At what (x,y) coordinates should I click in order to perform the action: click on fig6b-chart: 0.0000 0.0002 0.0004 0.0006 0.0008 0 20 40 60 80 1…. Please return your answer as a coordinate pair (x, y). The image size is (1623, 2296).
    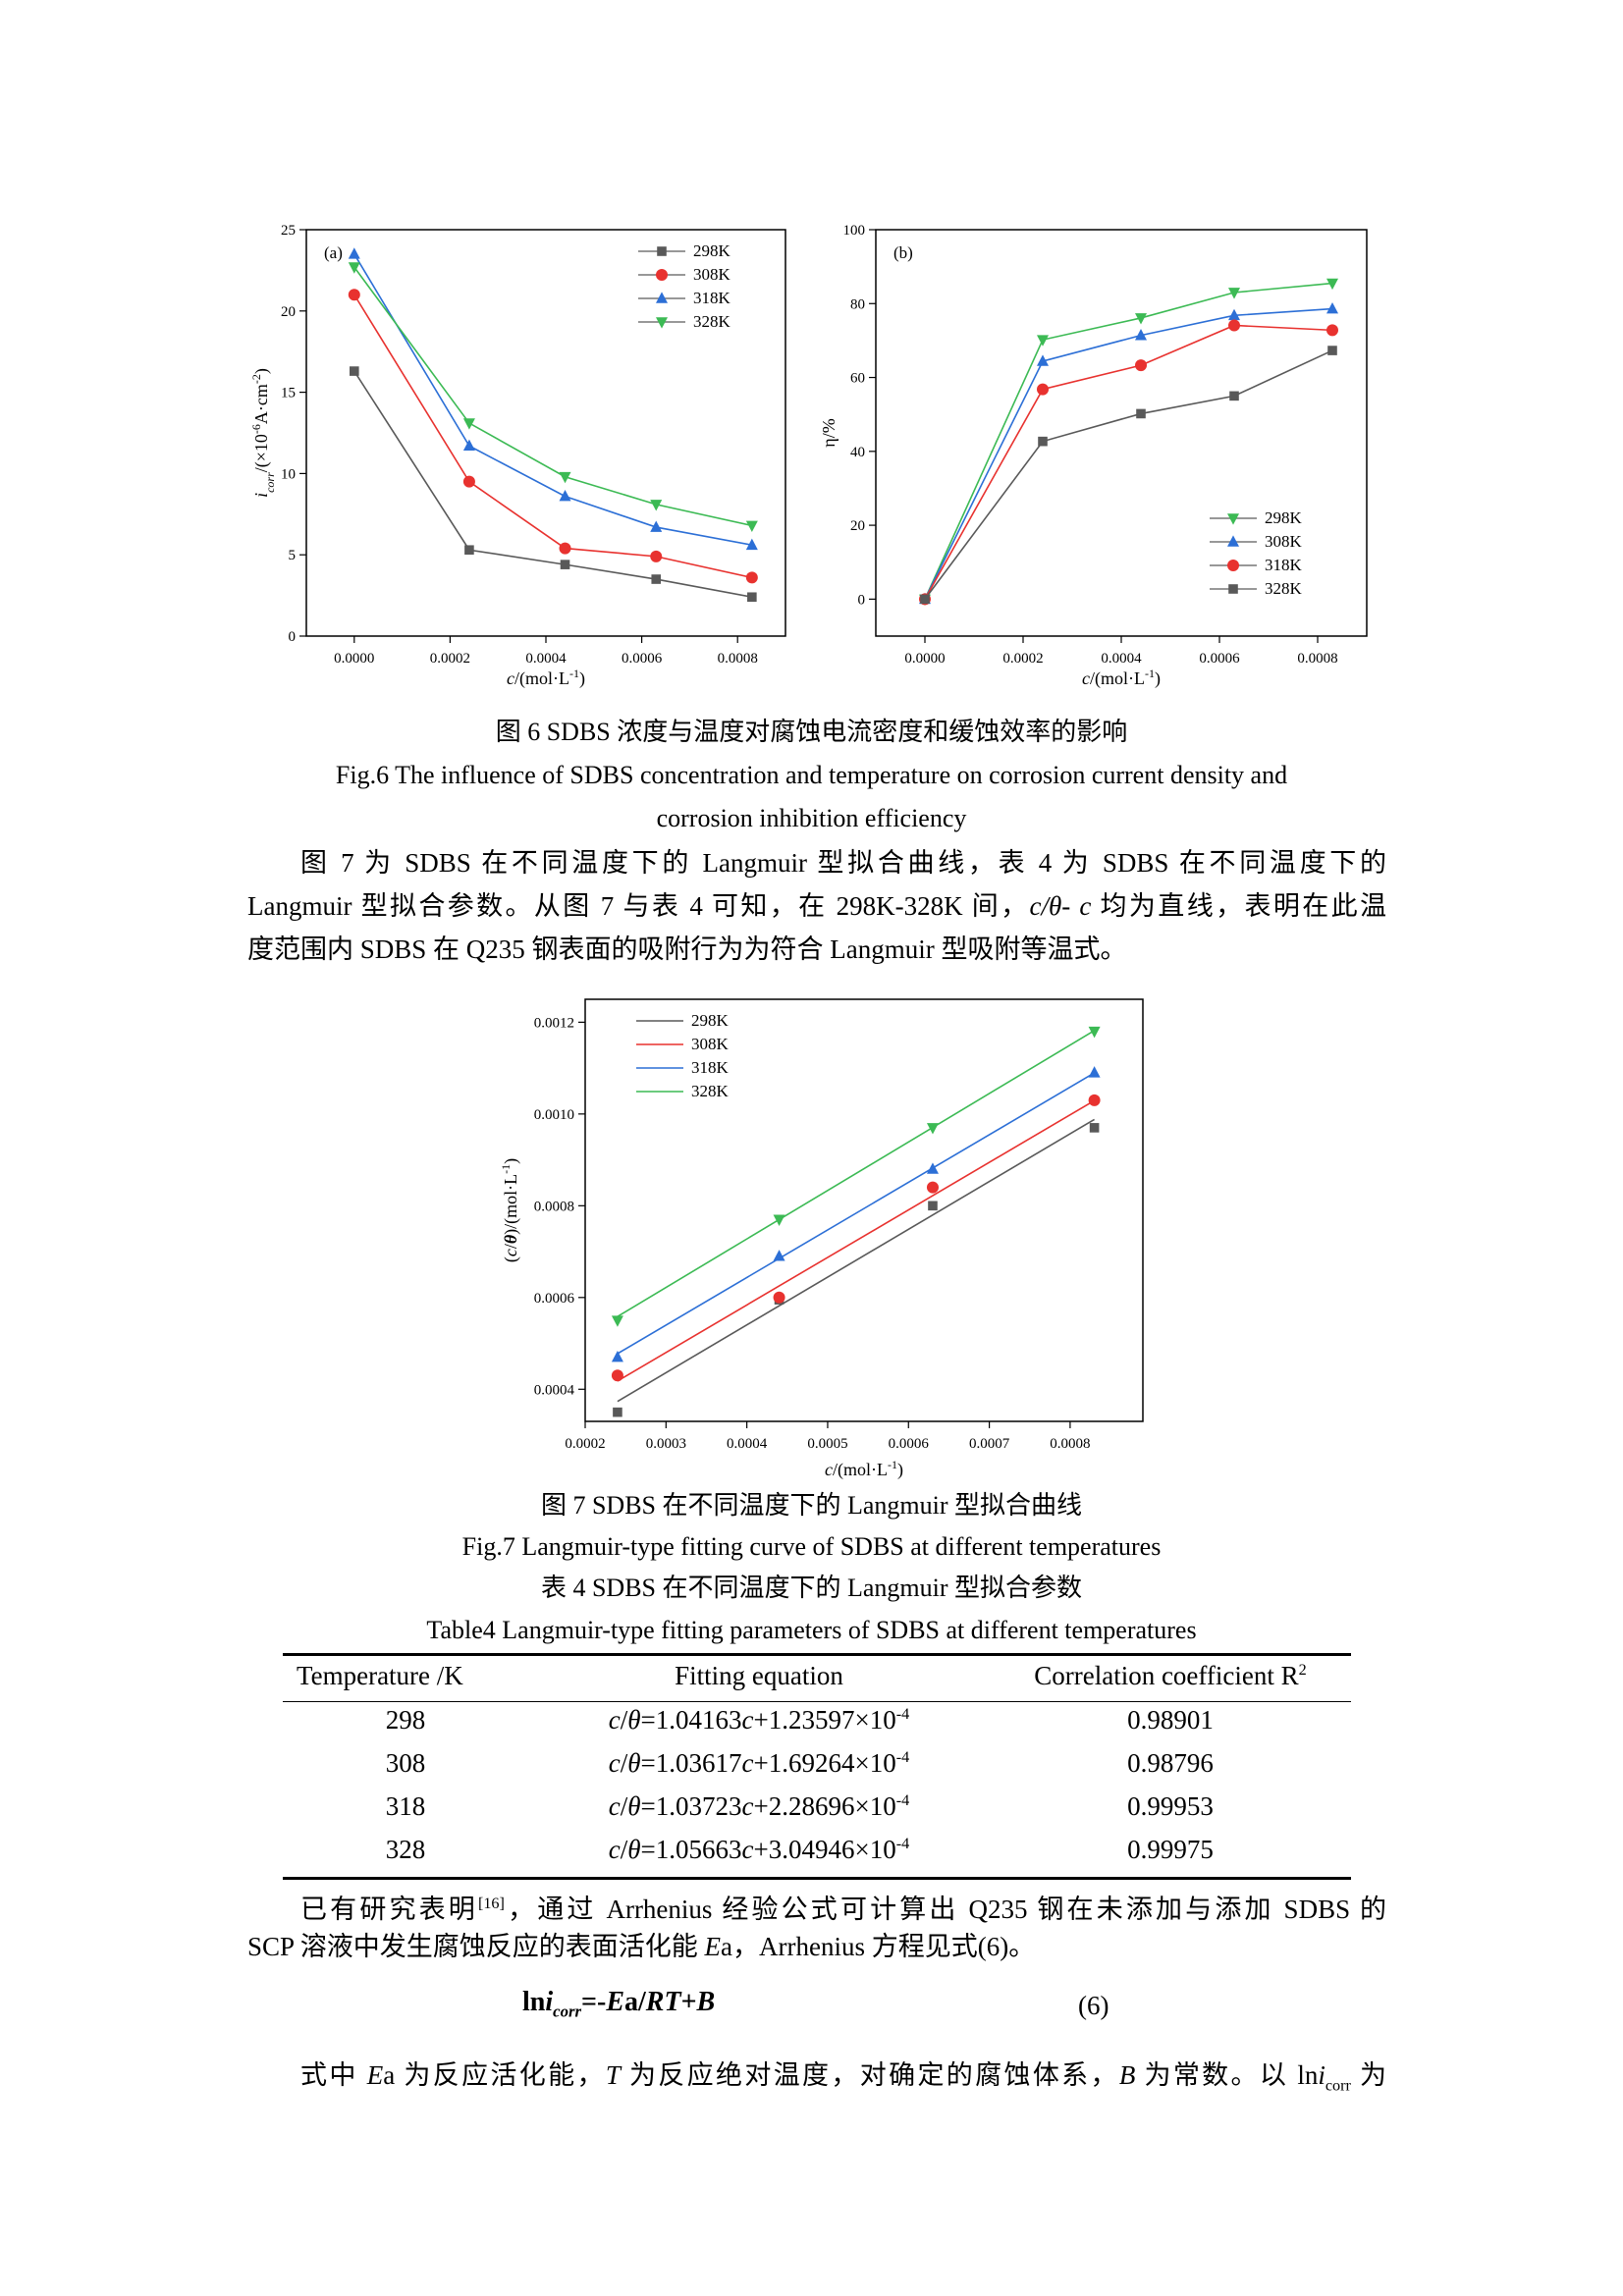
    Looking at the image, I should click on (1093, 456).